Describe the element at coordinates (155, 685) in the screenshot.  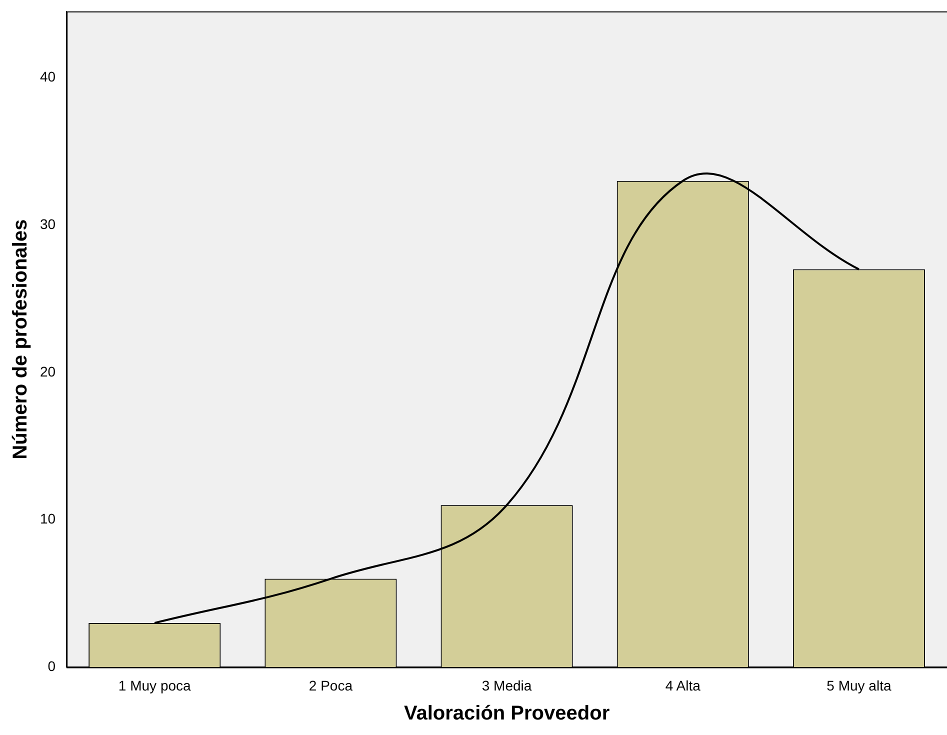
I see `x-tick-label: 1 Muy poca` at that location.